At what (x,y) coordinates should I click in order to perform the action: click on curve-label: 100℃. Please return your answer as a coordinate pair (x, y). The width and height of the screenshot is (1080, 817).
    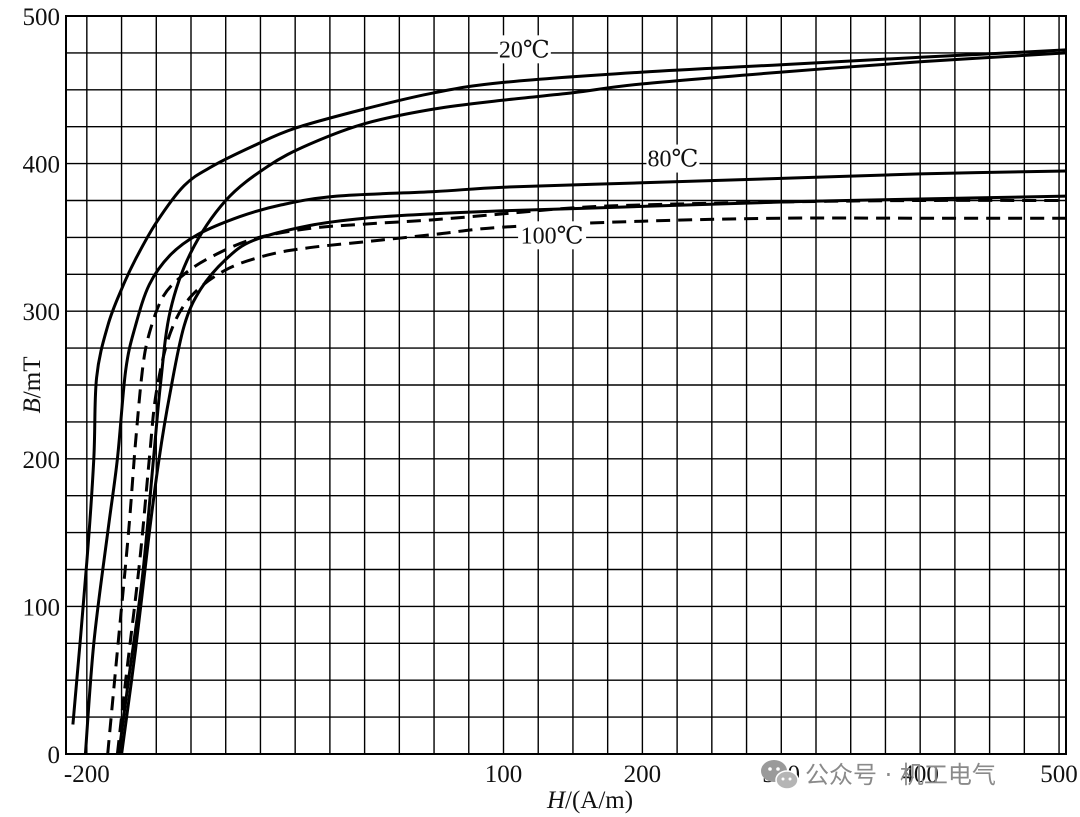
    Looking at the image, I should click on (552, 236).